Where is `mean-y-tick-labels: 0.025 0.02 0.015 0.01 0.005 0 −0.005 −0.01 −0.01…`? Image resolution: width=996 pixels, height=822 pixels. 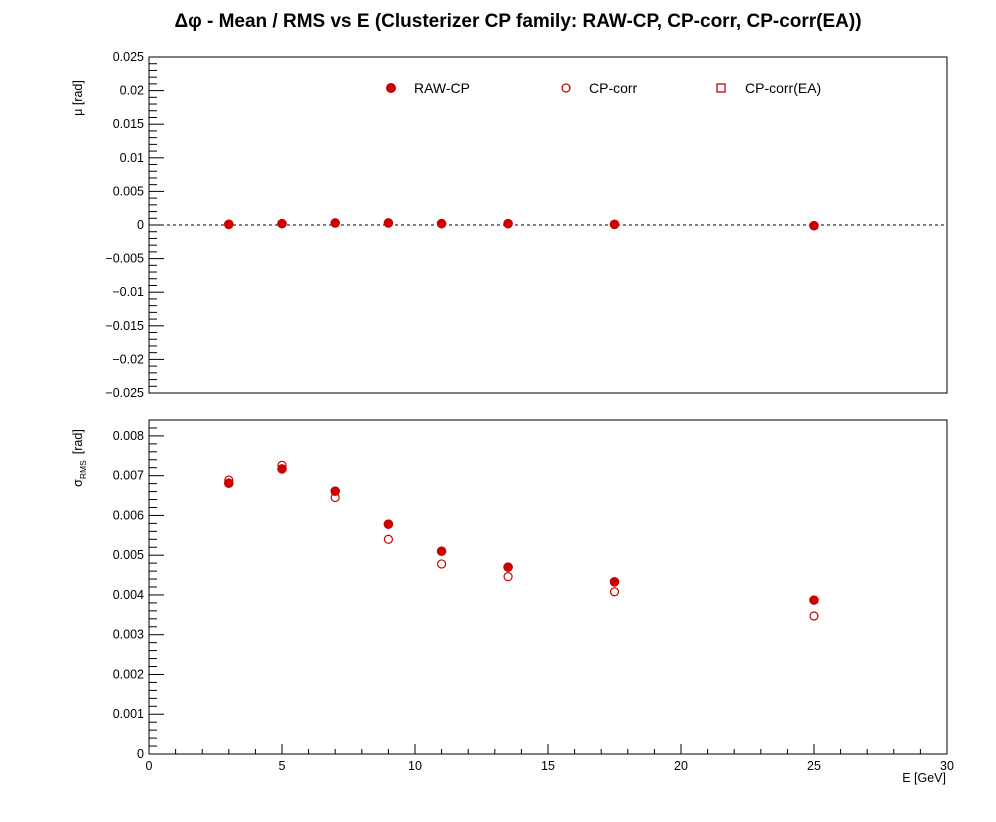
mean-y-tick-labels: 0.025 0.02 0.015 0.01 0.005 0 −0.005 −0.01 −0.01… is located at coordinates (124, 225).